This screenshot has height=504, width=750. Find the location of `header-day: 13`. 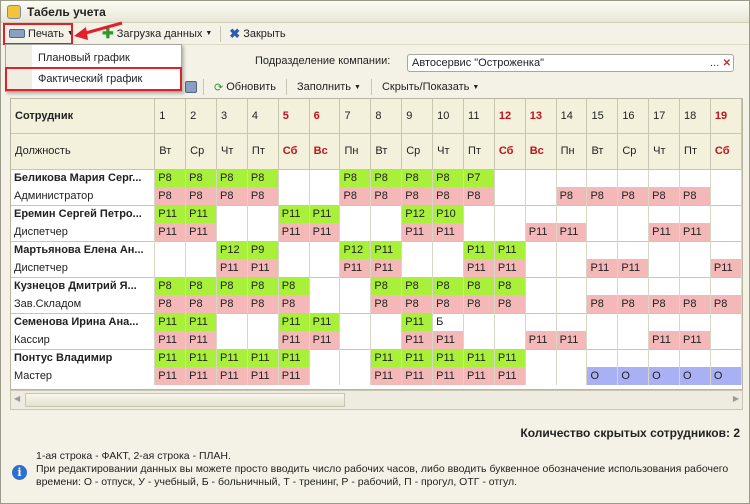

header-day: 13 is located at coordinates (541, 116).